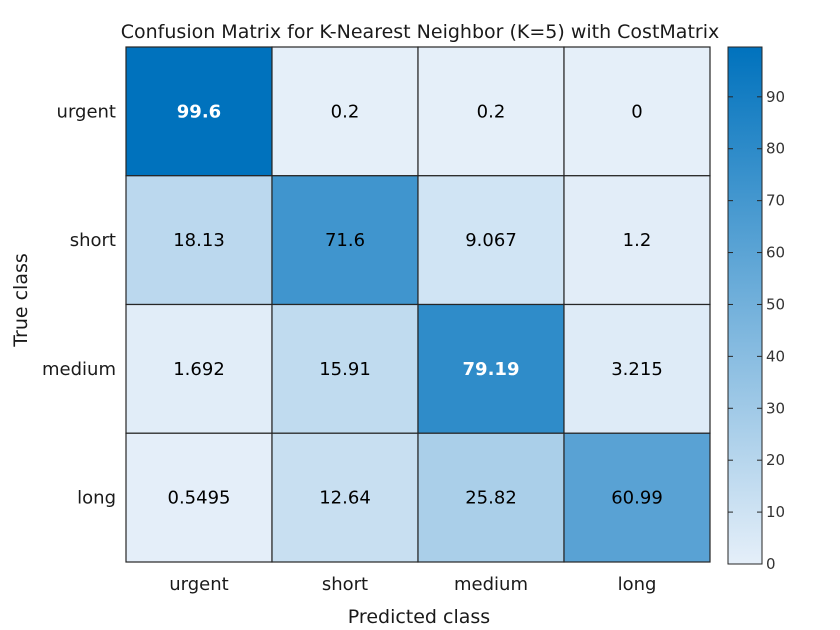  Describe the element at coordinates (775, 460) in the screenshot. I see `colorbar-tick-label: 20` at that location.